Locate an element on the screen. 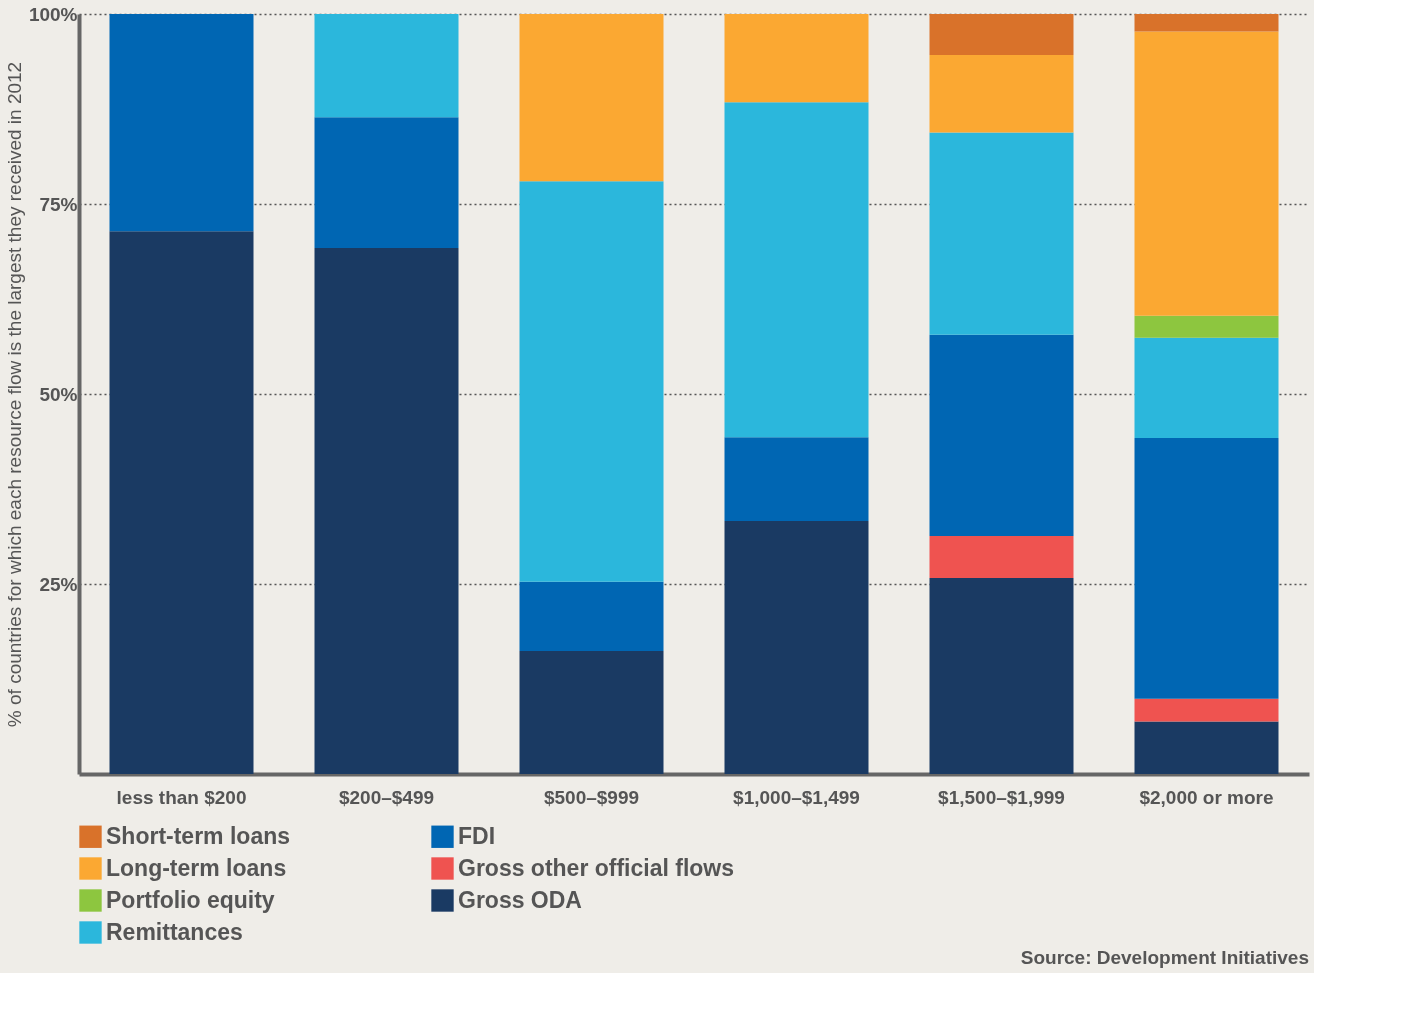  source-note: Source: Development Initiatives is located at coordinates (1164, 957).